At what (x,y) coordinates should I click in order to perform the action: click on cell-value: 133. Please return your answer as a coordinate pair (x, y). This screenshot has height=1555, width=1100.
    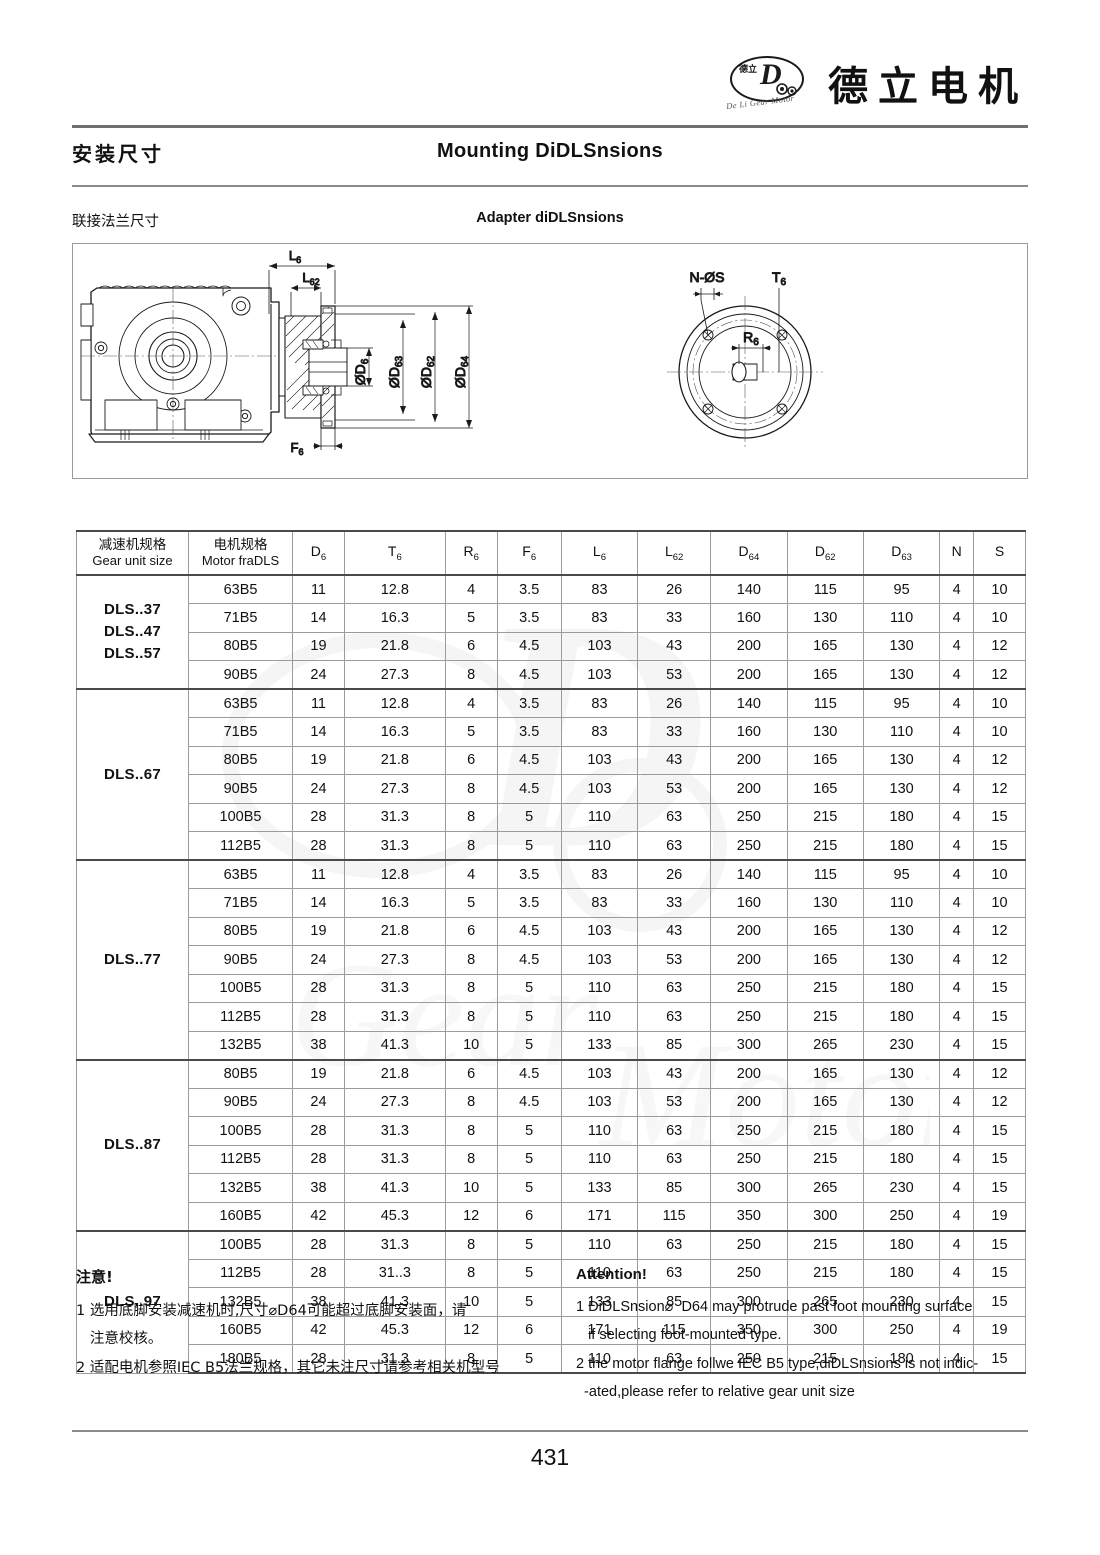
    Looking at the image, I should click on (599, 1188).